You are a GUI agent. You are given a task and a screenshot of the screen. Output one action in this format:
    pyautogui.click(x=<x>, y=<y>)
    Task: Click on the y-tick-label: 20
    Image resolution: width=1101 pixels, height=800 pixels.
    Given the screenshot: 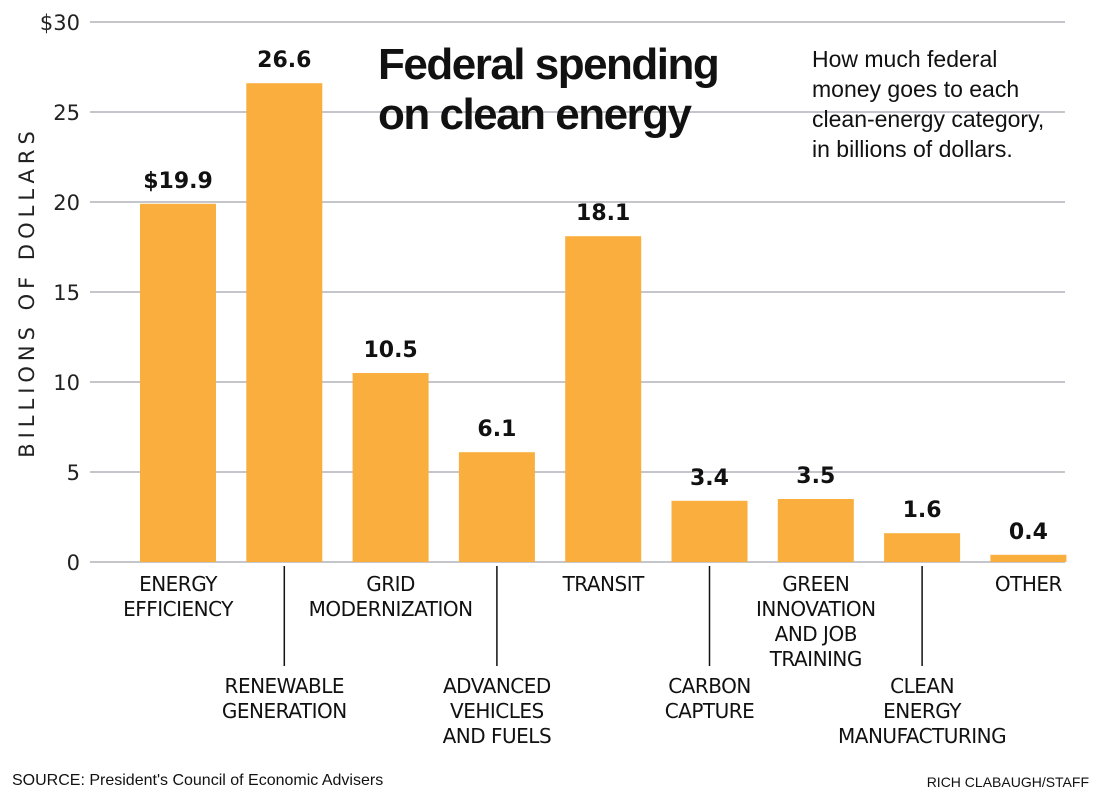 What is the action you would take?
    pyautogui.click(x=66, y=203)
    